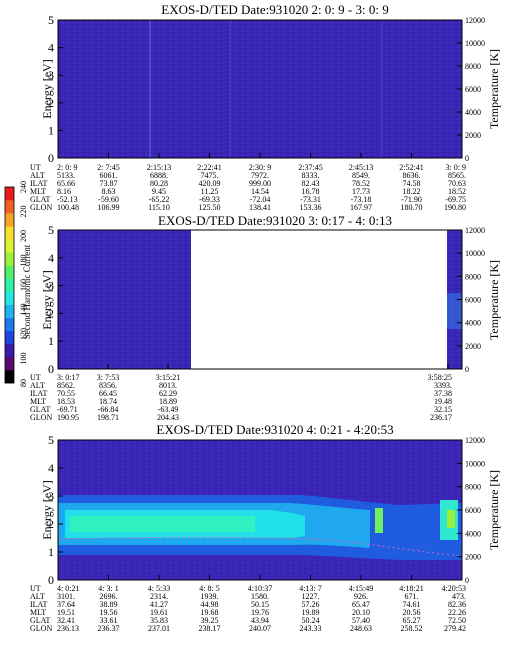 This screenshot has height=649, width=505. Describe the element at coordinates (159, 175) in the screenshot. I see `panel-1-ephem-value: 6888.` at that location.